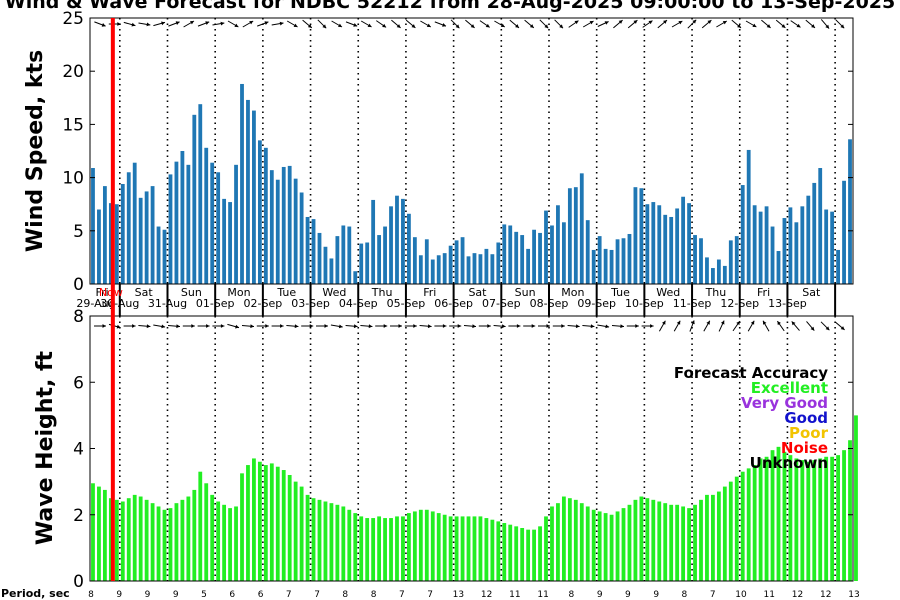 The width and height of the screenshot is (900, 600). Describe the element at coordinates (261, 595) in the screenshot. I see `period-value: 6` at that location.